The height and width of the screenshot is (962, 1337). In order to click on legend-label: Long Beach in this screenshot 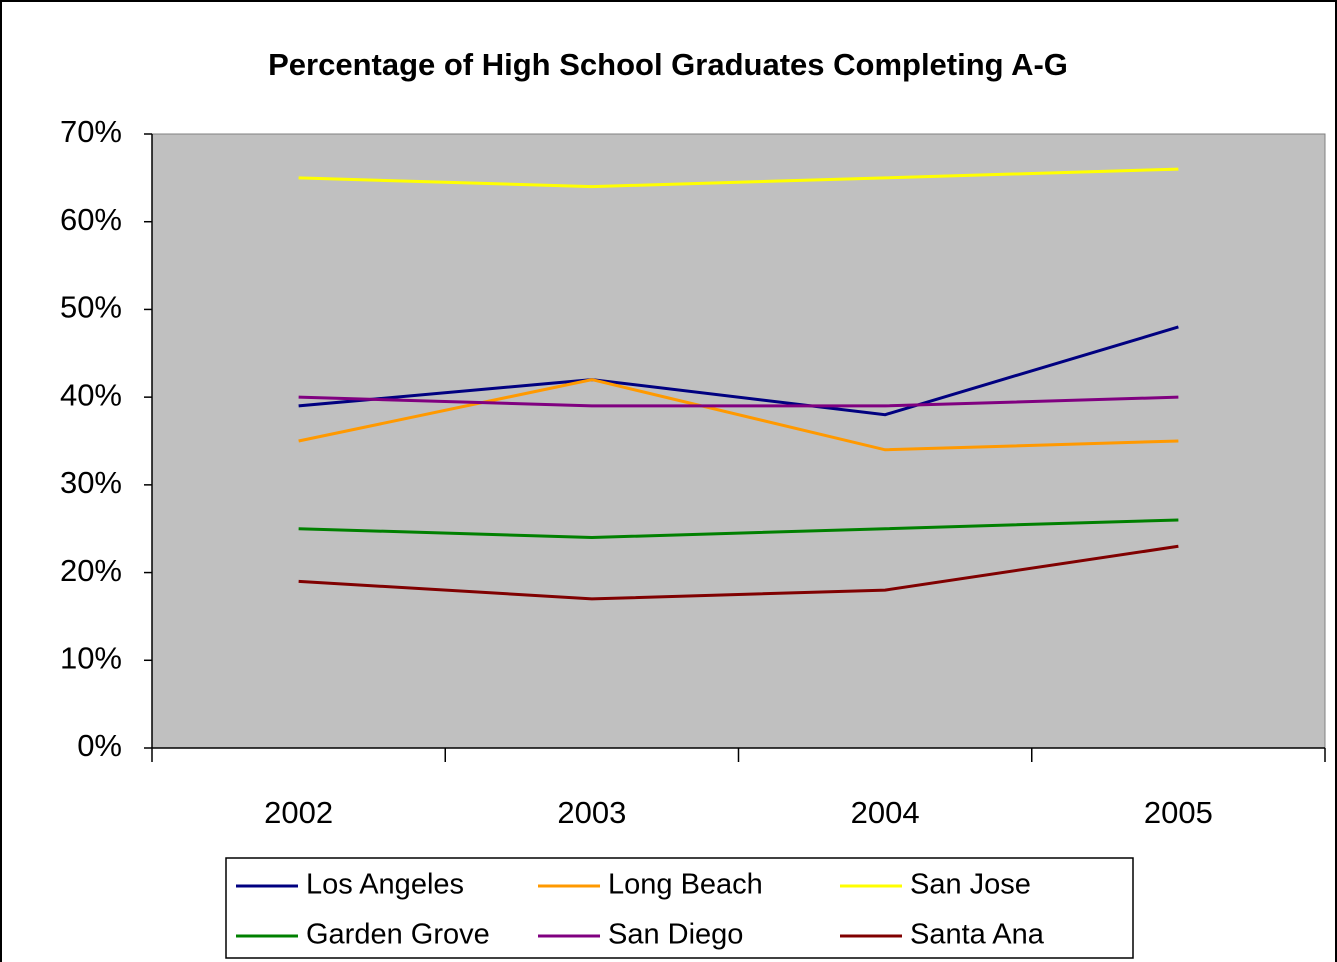, I will do `click(685, 885)`.